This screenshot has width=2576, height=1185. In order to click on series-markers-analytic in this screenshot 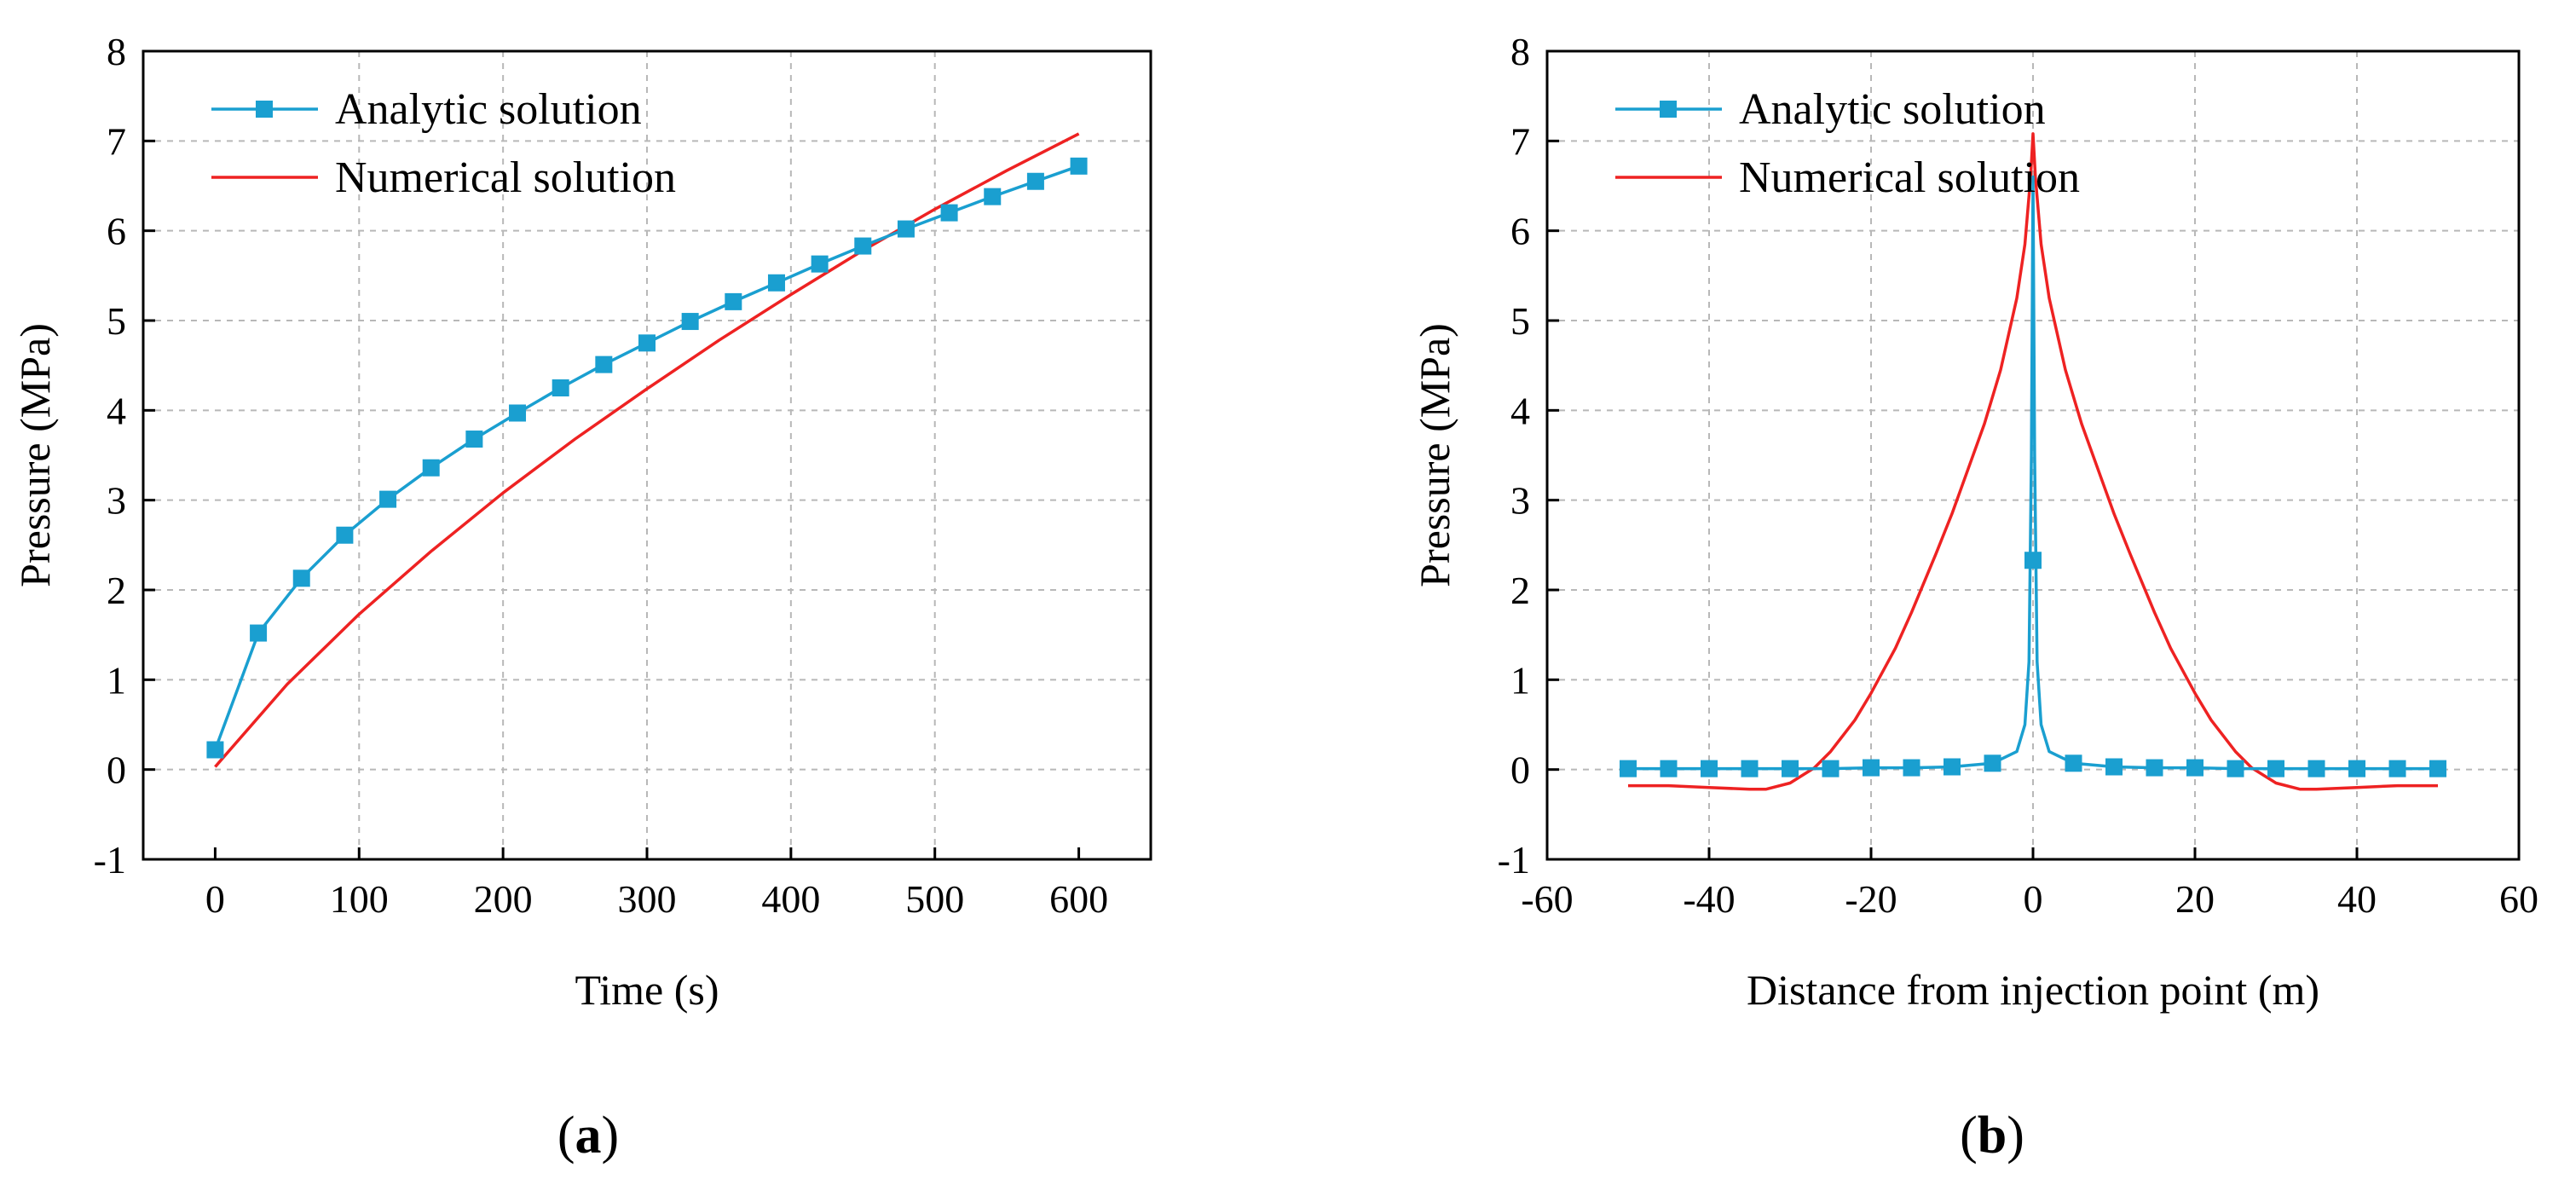, I will do `click(2033, 665)`.